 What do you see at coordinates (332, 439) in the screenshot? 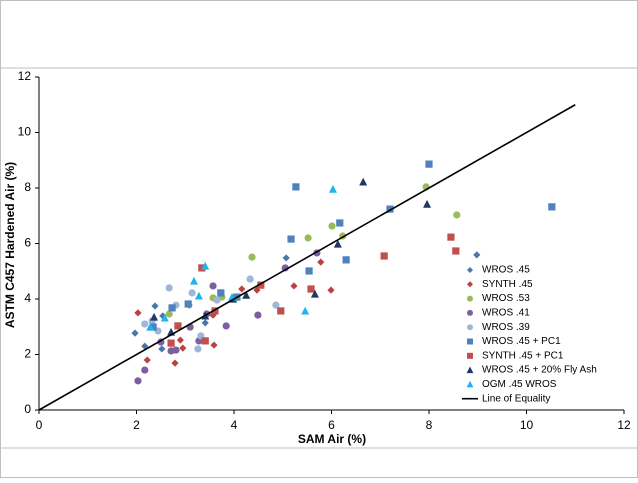
I see `x-axis-title: SAM Air (%)` at bounding box center [332, 439].